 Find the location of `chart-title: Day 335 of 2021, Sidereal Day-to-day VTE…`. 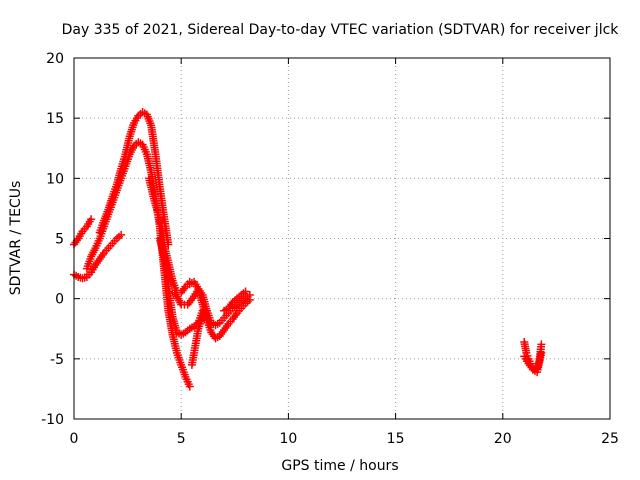

chart-title: Day 335 of 2021, Sidereal Day-to-day VTE… is located at coordinates (341, 30).